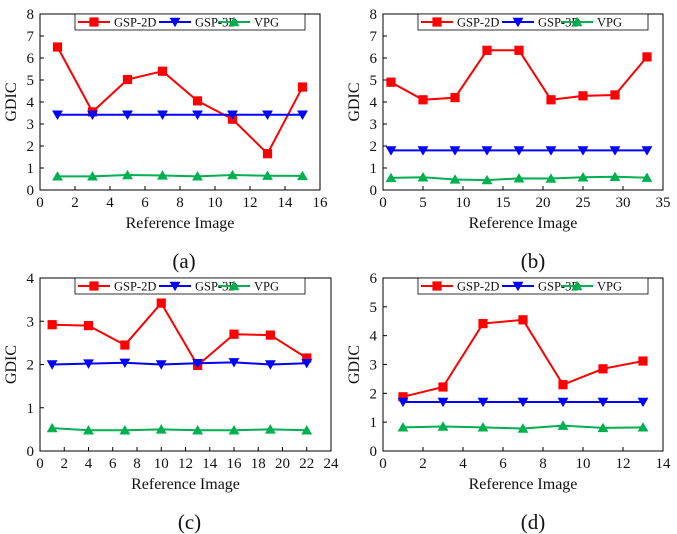 The width and height of the screenshot is (677, 534). I want to click on x-tick-label: 0, so click(383, 464).